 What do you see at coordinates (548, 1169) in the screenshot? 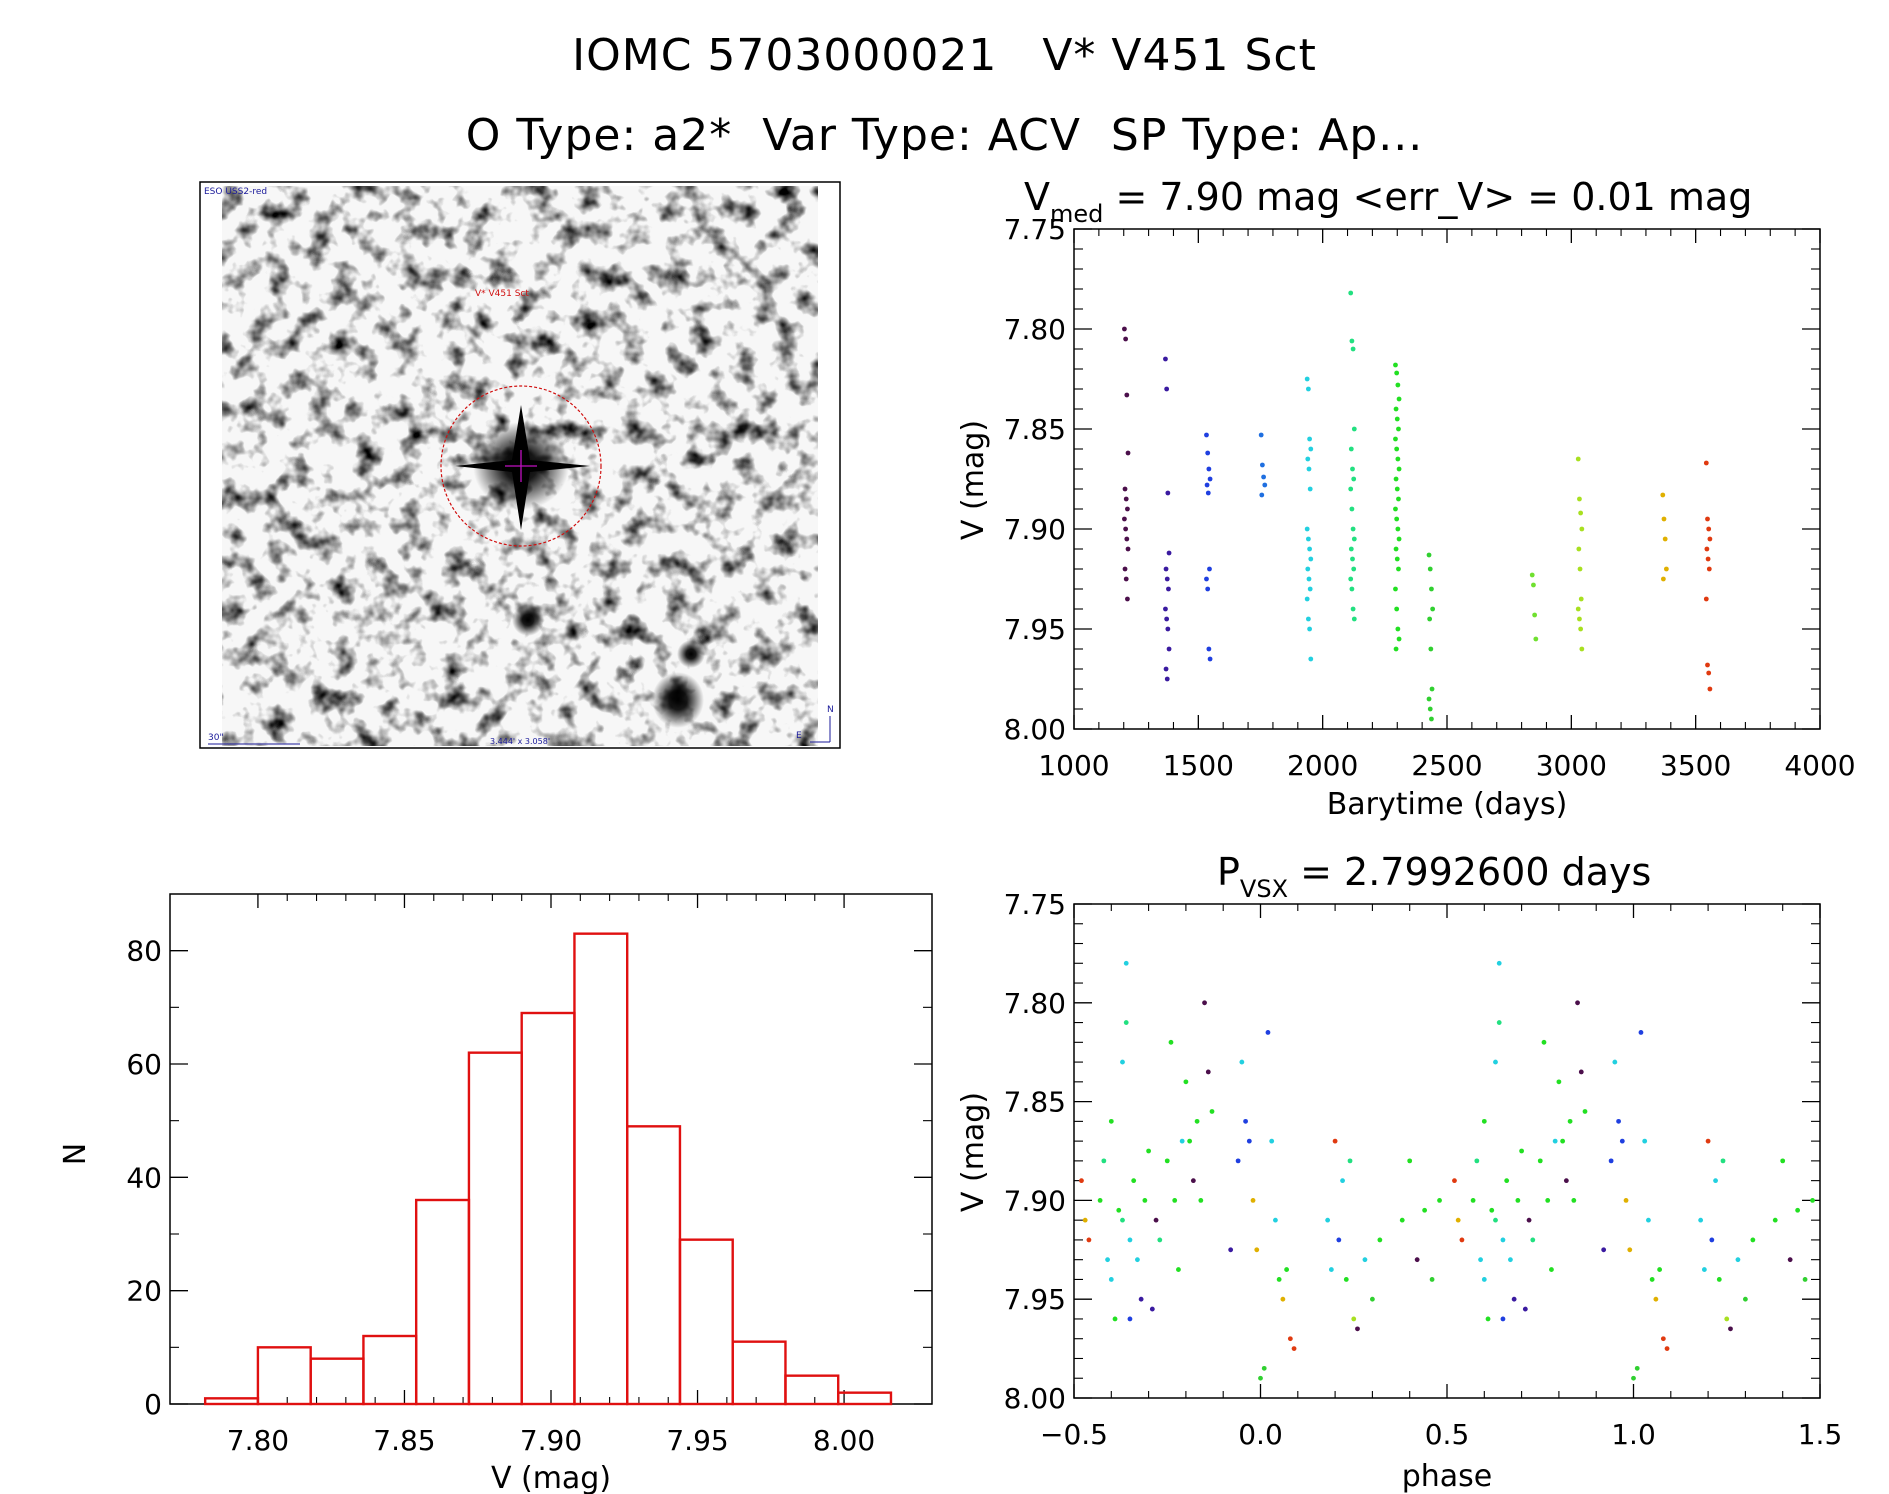
I see `histogram-bars` at bounding box center [548, 1169].